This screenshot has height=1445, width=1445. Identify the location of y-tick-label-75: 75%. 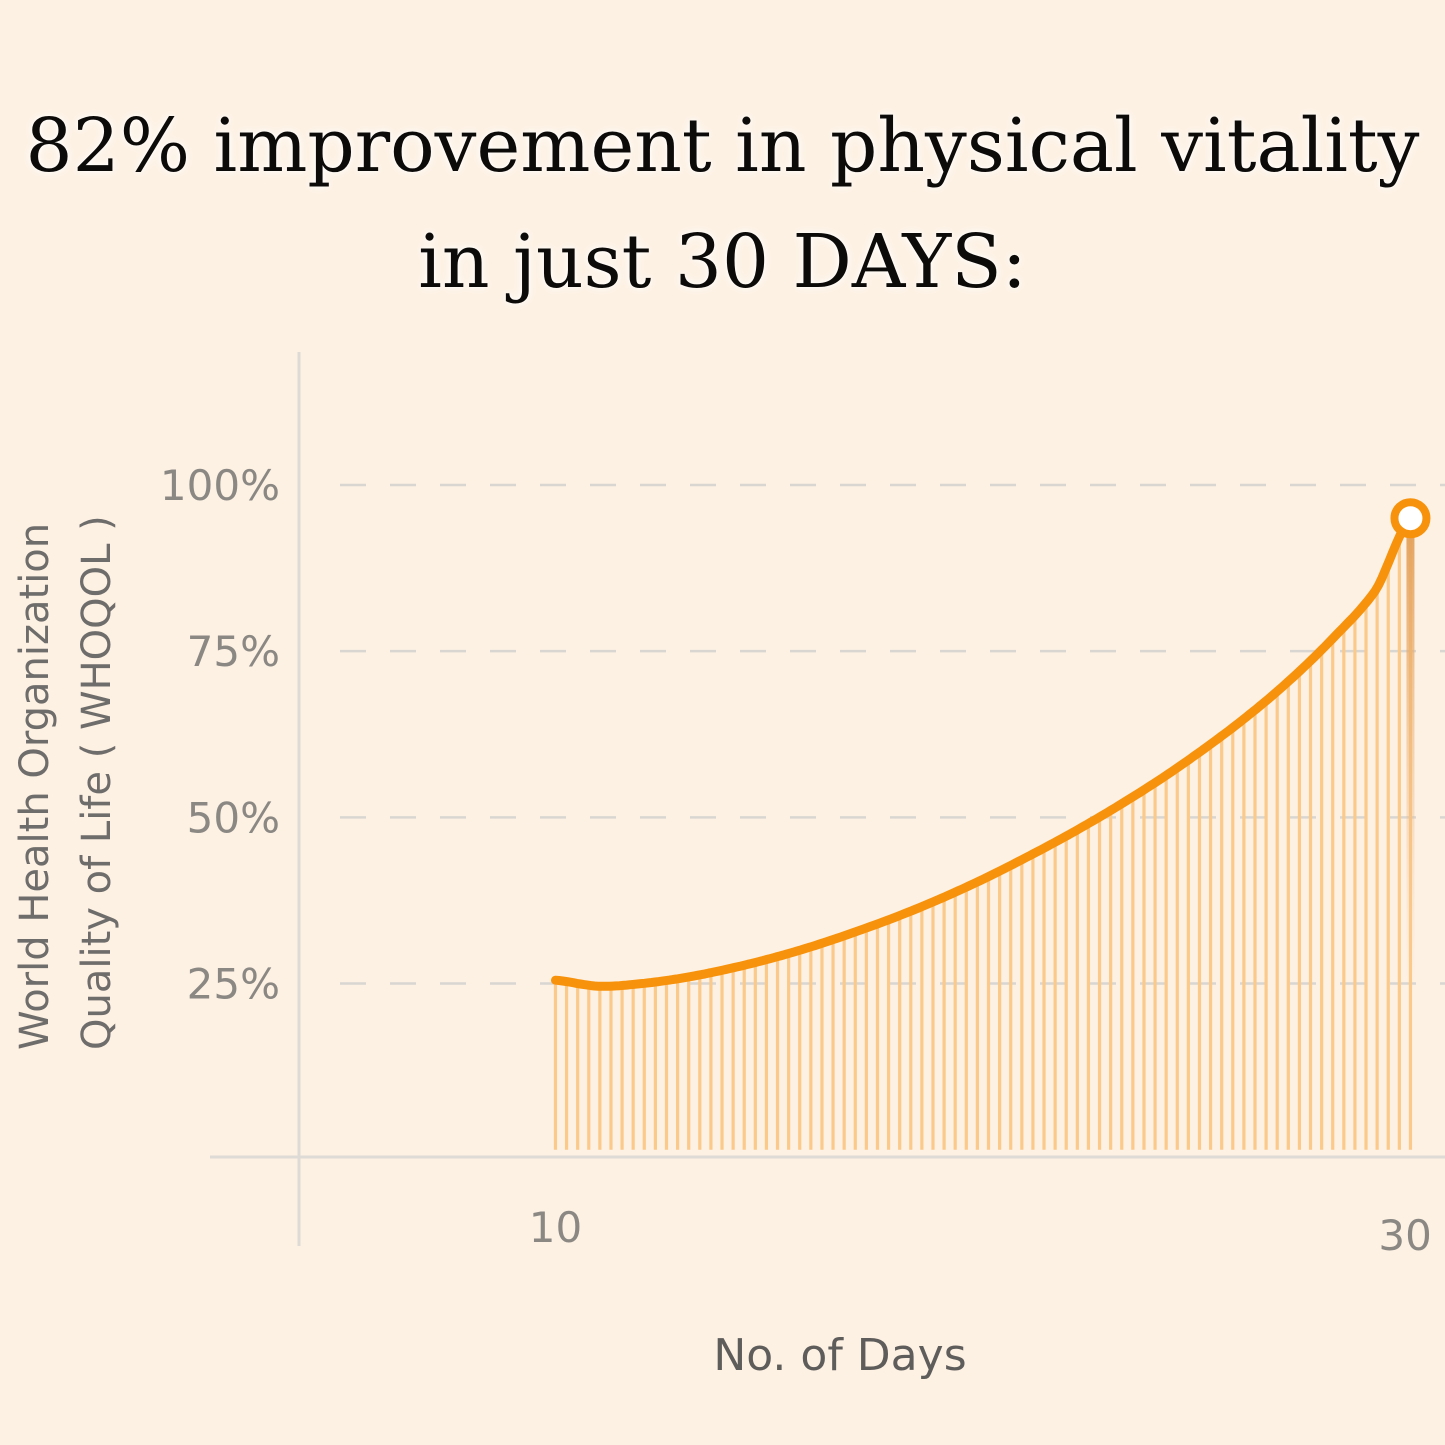
(233, 651).